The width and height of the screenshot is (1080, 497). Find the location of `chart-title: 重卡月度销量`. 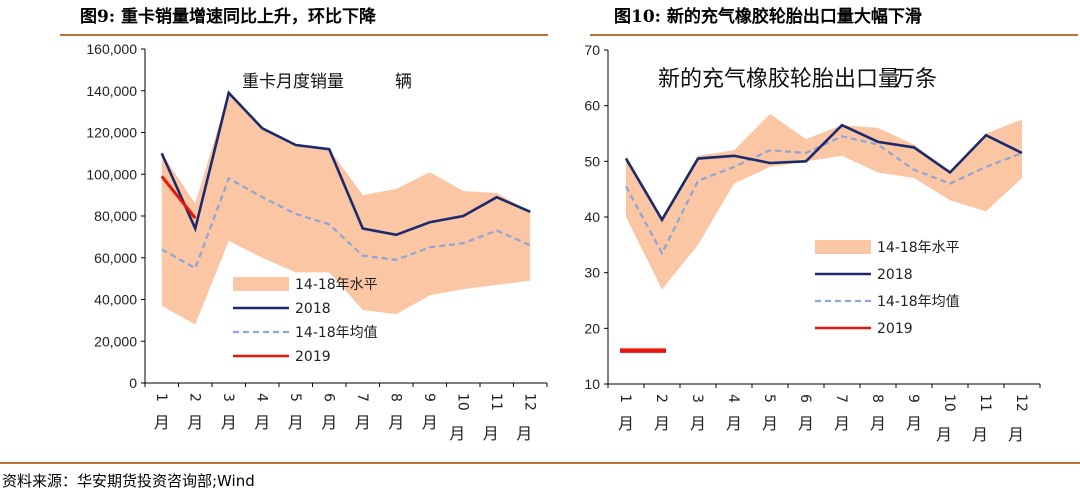

chart-title: 重卡月度销量 is located at coordinates (293, 82).